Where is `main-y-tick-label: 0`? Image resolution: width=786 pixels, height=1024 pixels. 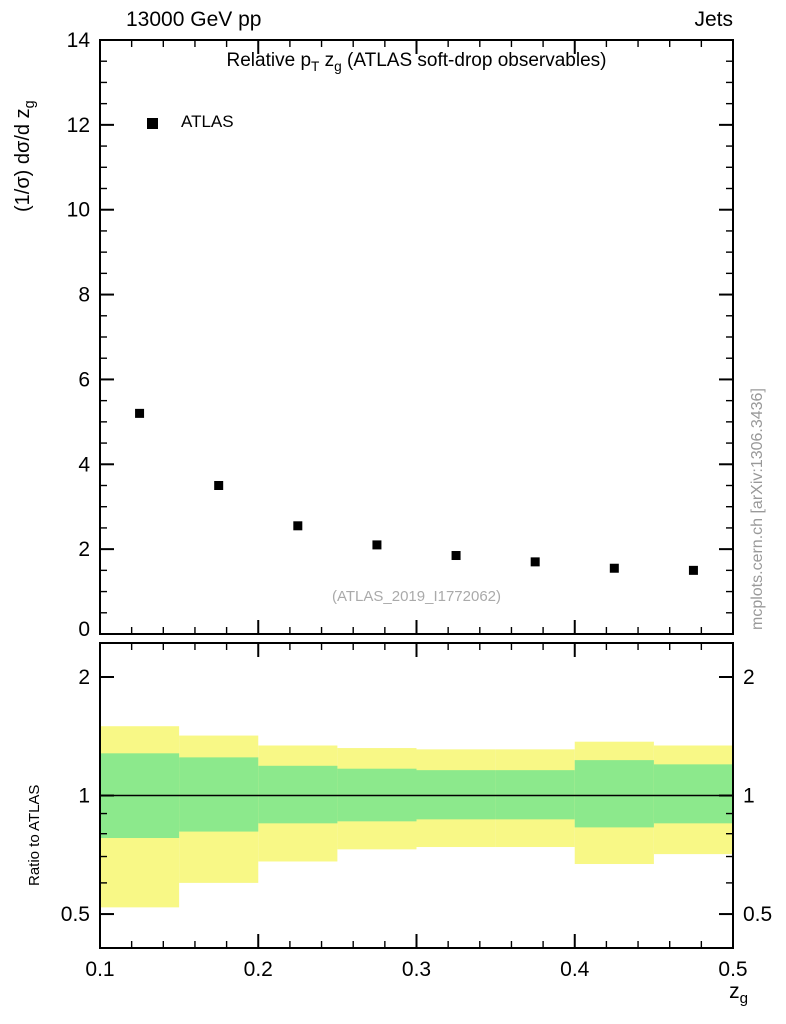
main-y-tick-label: 0 is located at coordinates (84, 629).